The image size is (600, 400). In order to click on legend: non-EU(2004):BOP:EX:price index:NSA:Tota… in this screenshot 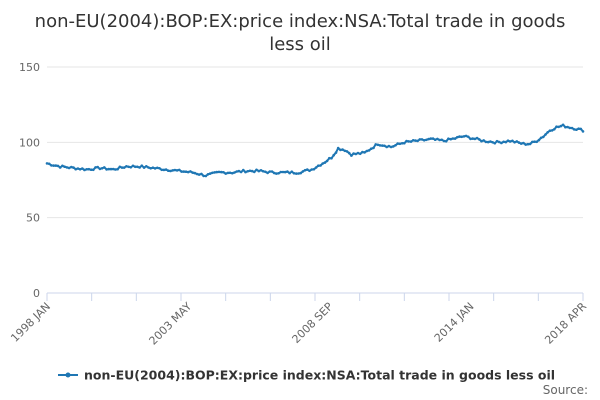, I will do `click(306, 375)`.